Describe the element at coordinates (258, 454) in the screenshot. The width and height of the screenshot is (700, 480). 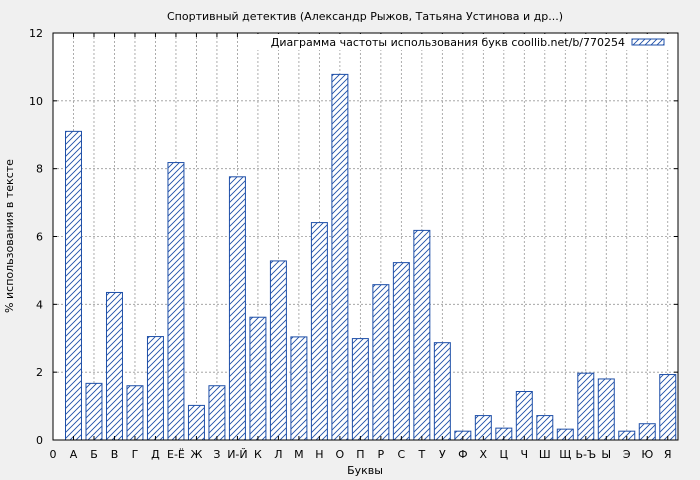
I see `x-tick-label: К` at that location.